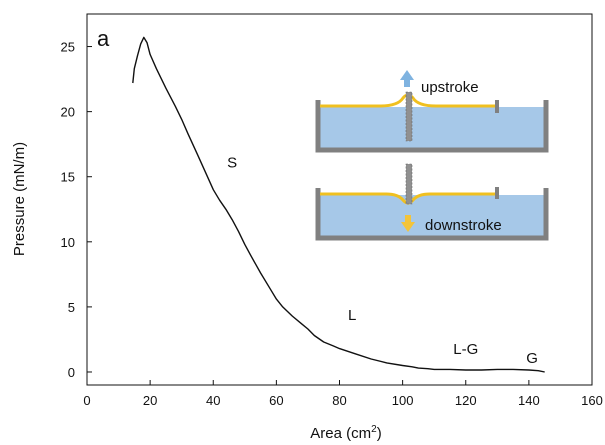 This screenshot has width=605, height=445. Describe the element at coordinates (339, 400) in the screenshot. I see `x-tick-label: 80` at that location.